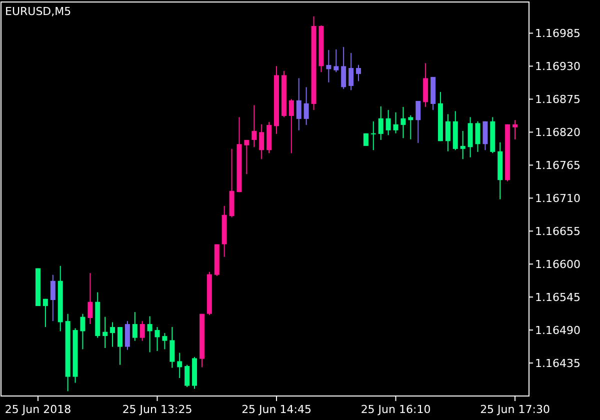  Describe the element at coordinates (557, 99) in the screenshot. I see `y-tick-label: 1.16875` at that location.